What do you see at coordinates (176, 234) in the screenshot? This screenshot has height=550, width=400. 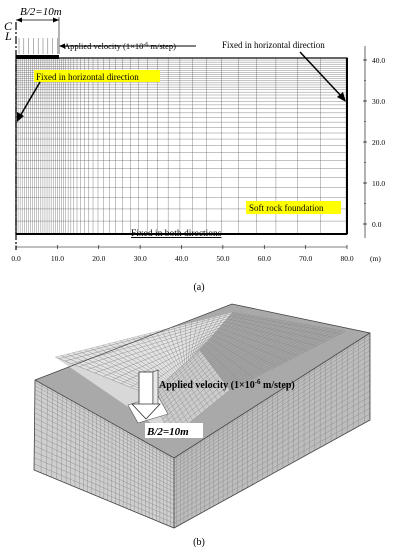 I see `fixed-both-label: Fixed in both directions` at bounding box center [176, 234].